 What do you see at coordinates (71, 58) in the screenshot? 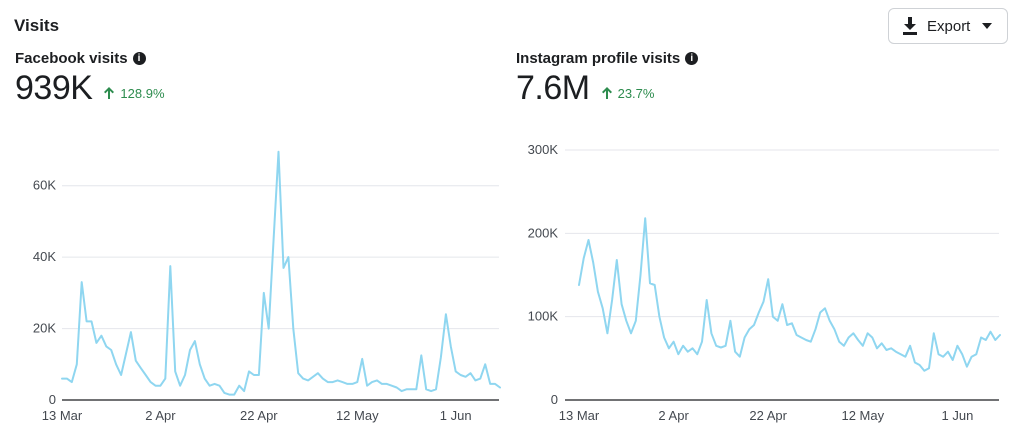
I see `panel-title: Facebook visits` at bounding box center [71, 58].